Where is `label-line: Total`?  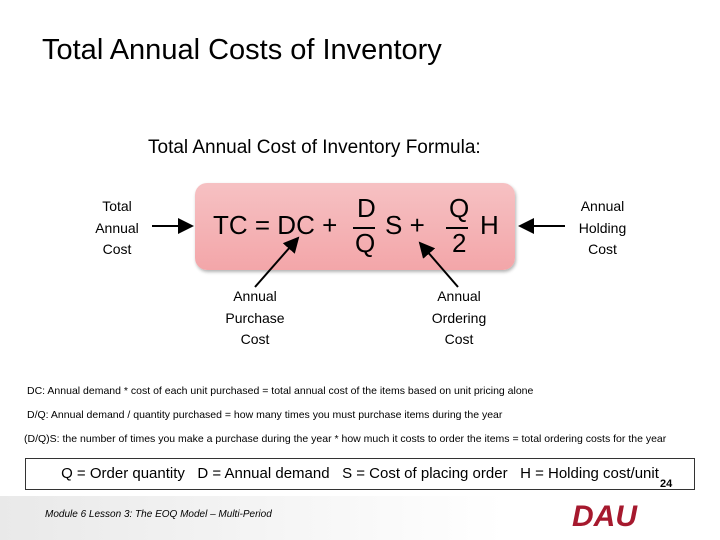
label-line: Total is located at coordinates (117, 206).